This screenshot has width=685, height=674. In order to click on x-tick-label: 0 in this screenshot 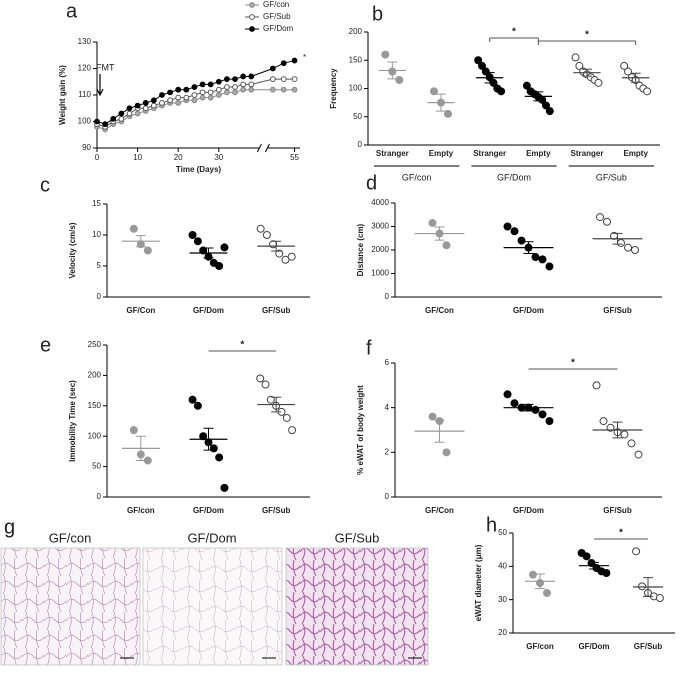, I will do `click(97, 157)`.